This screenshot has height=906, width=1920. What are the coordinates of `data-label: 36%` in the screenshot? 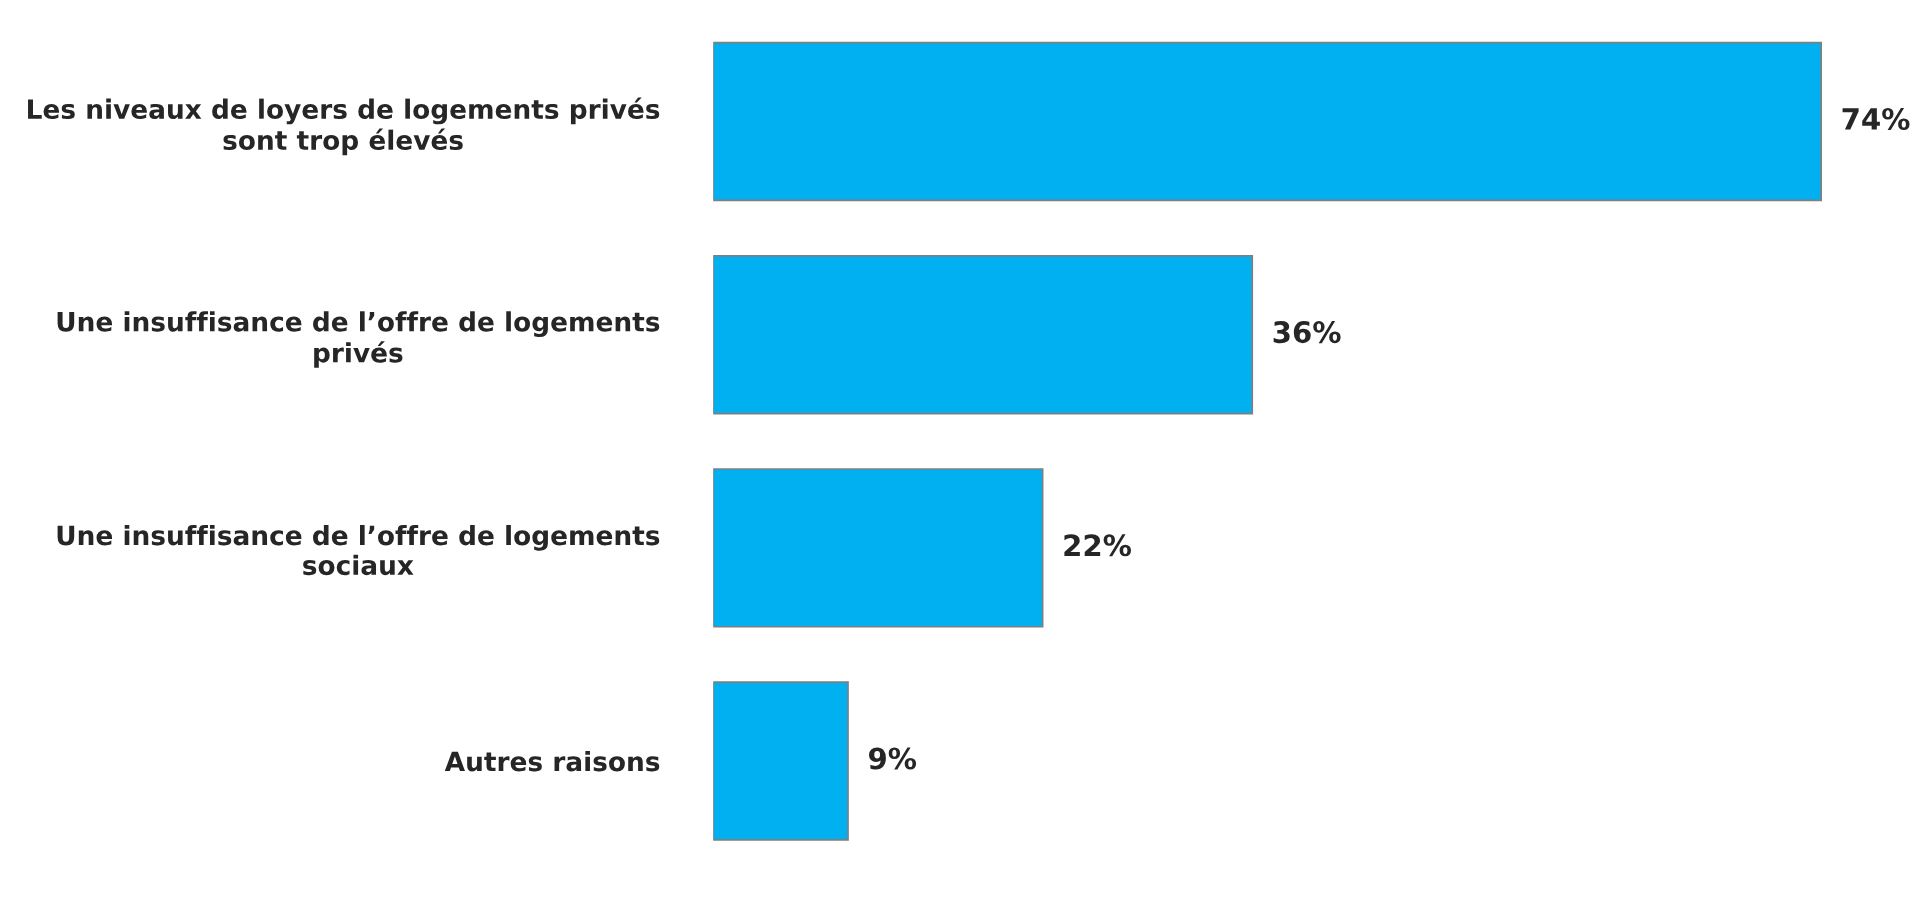 It's located at (1307, 332).